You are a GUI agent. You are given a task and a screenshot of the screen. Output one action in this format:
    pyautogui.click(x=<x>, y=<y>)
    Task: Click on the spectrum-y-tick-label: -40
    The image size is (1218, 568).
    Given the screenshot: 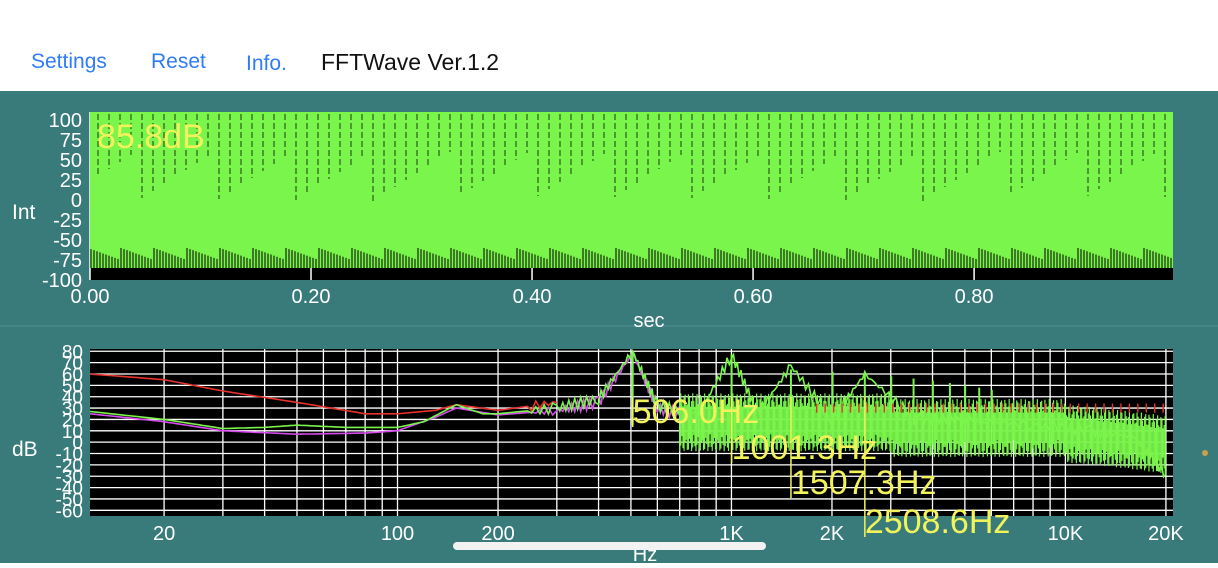 What is the action you would take?
    pyautogui.click(x=69, y=489)
    